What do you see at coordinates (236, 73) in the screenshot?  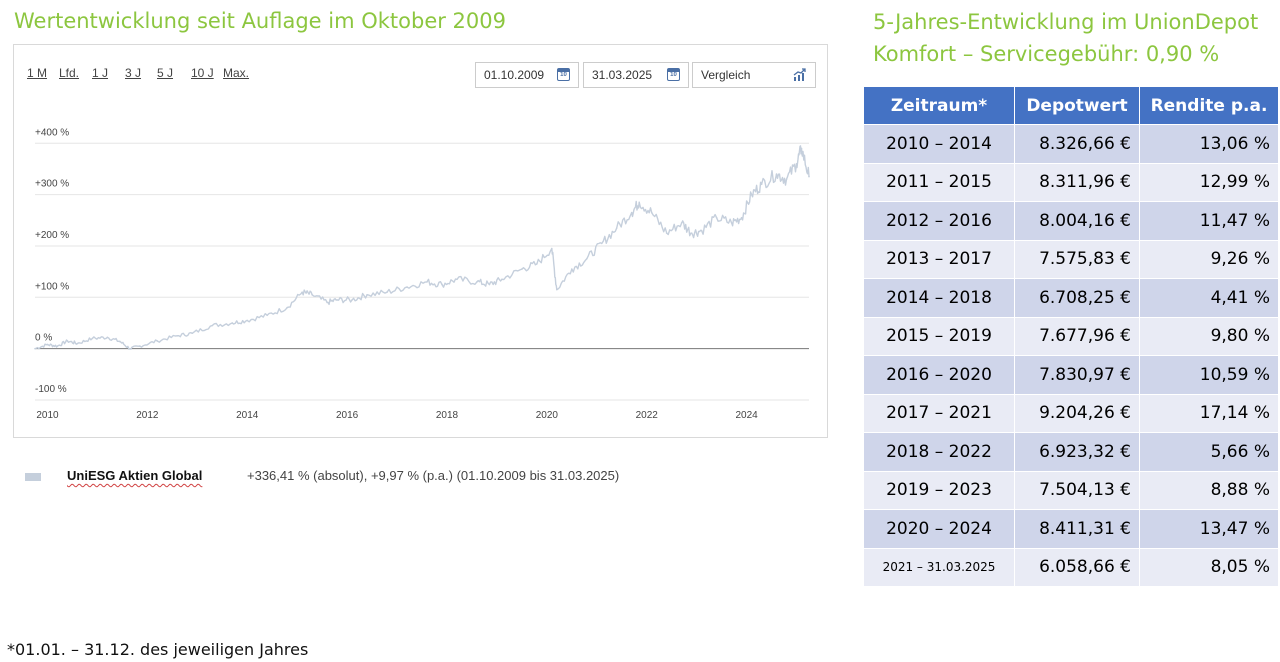 I see `range-button-max: Max.` at bounding box center [236, 73].